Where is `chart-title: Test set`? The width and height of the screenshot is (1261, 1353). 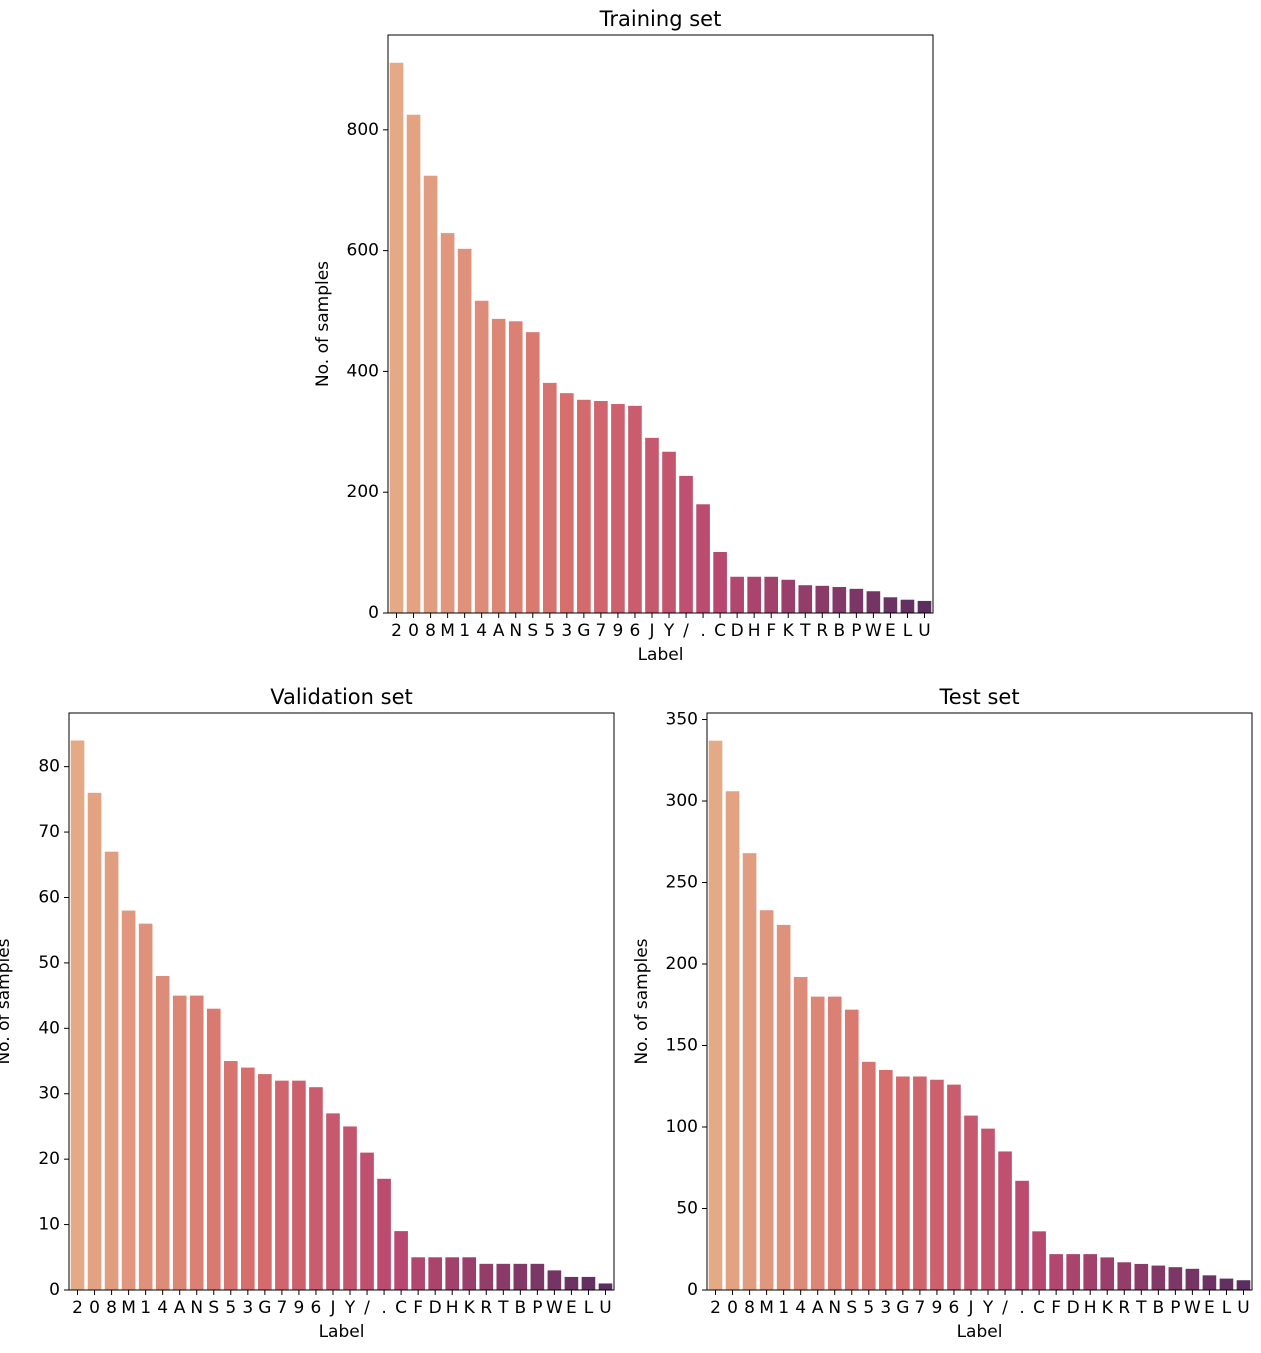
chart-title: Test set is located at coordinates (978, 697).